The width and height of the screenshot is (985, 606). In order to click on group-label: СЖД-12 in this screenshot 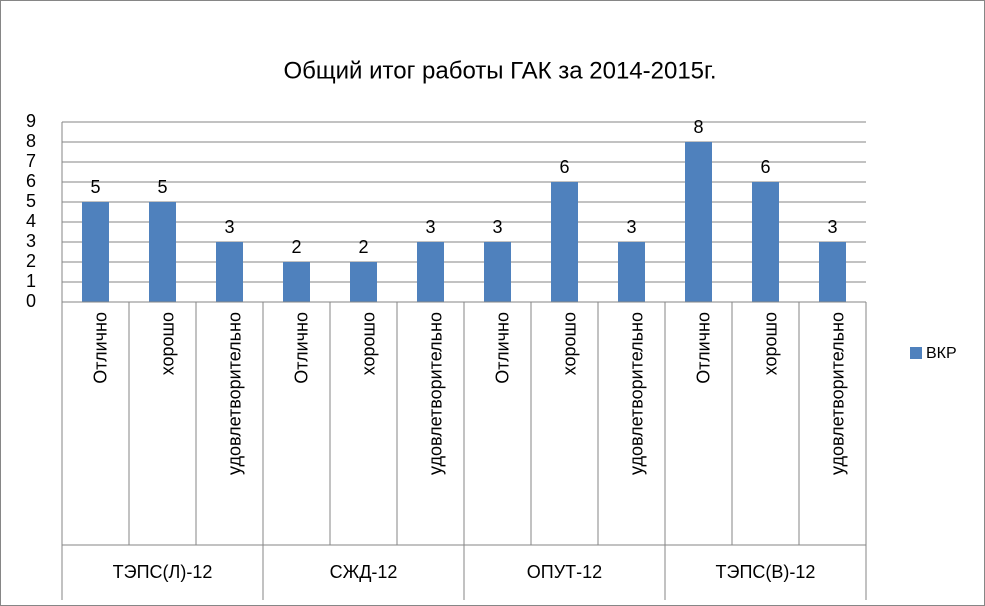, I will do `click(364, 572)`.